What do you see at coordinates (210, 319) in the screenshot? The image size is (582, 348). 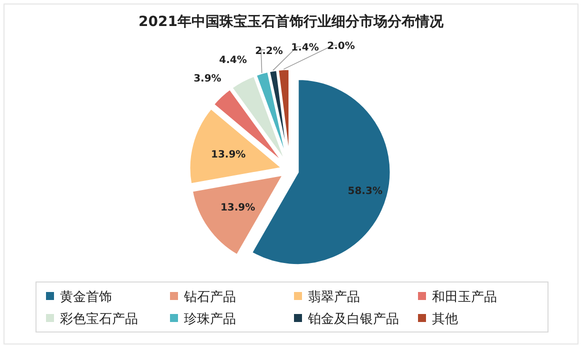 I see `legend-label: 珍珠产品` at bounding box center [210, 319].